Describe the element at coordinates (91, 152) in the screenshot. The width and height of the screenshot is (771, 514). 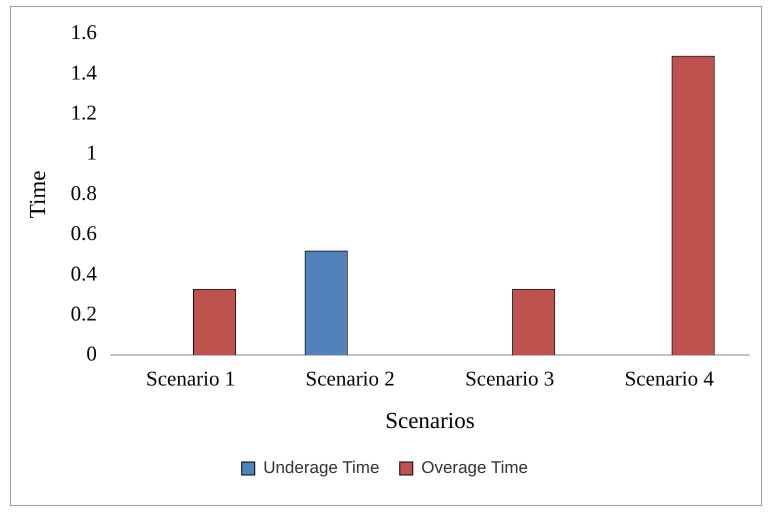
I see `y-tick-label: 1` at that location.